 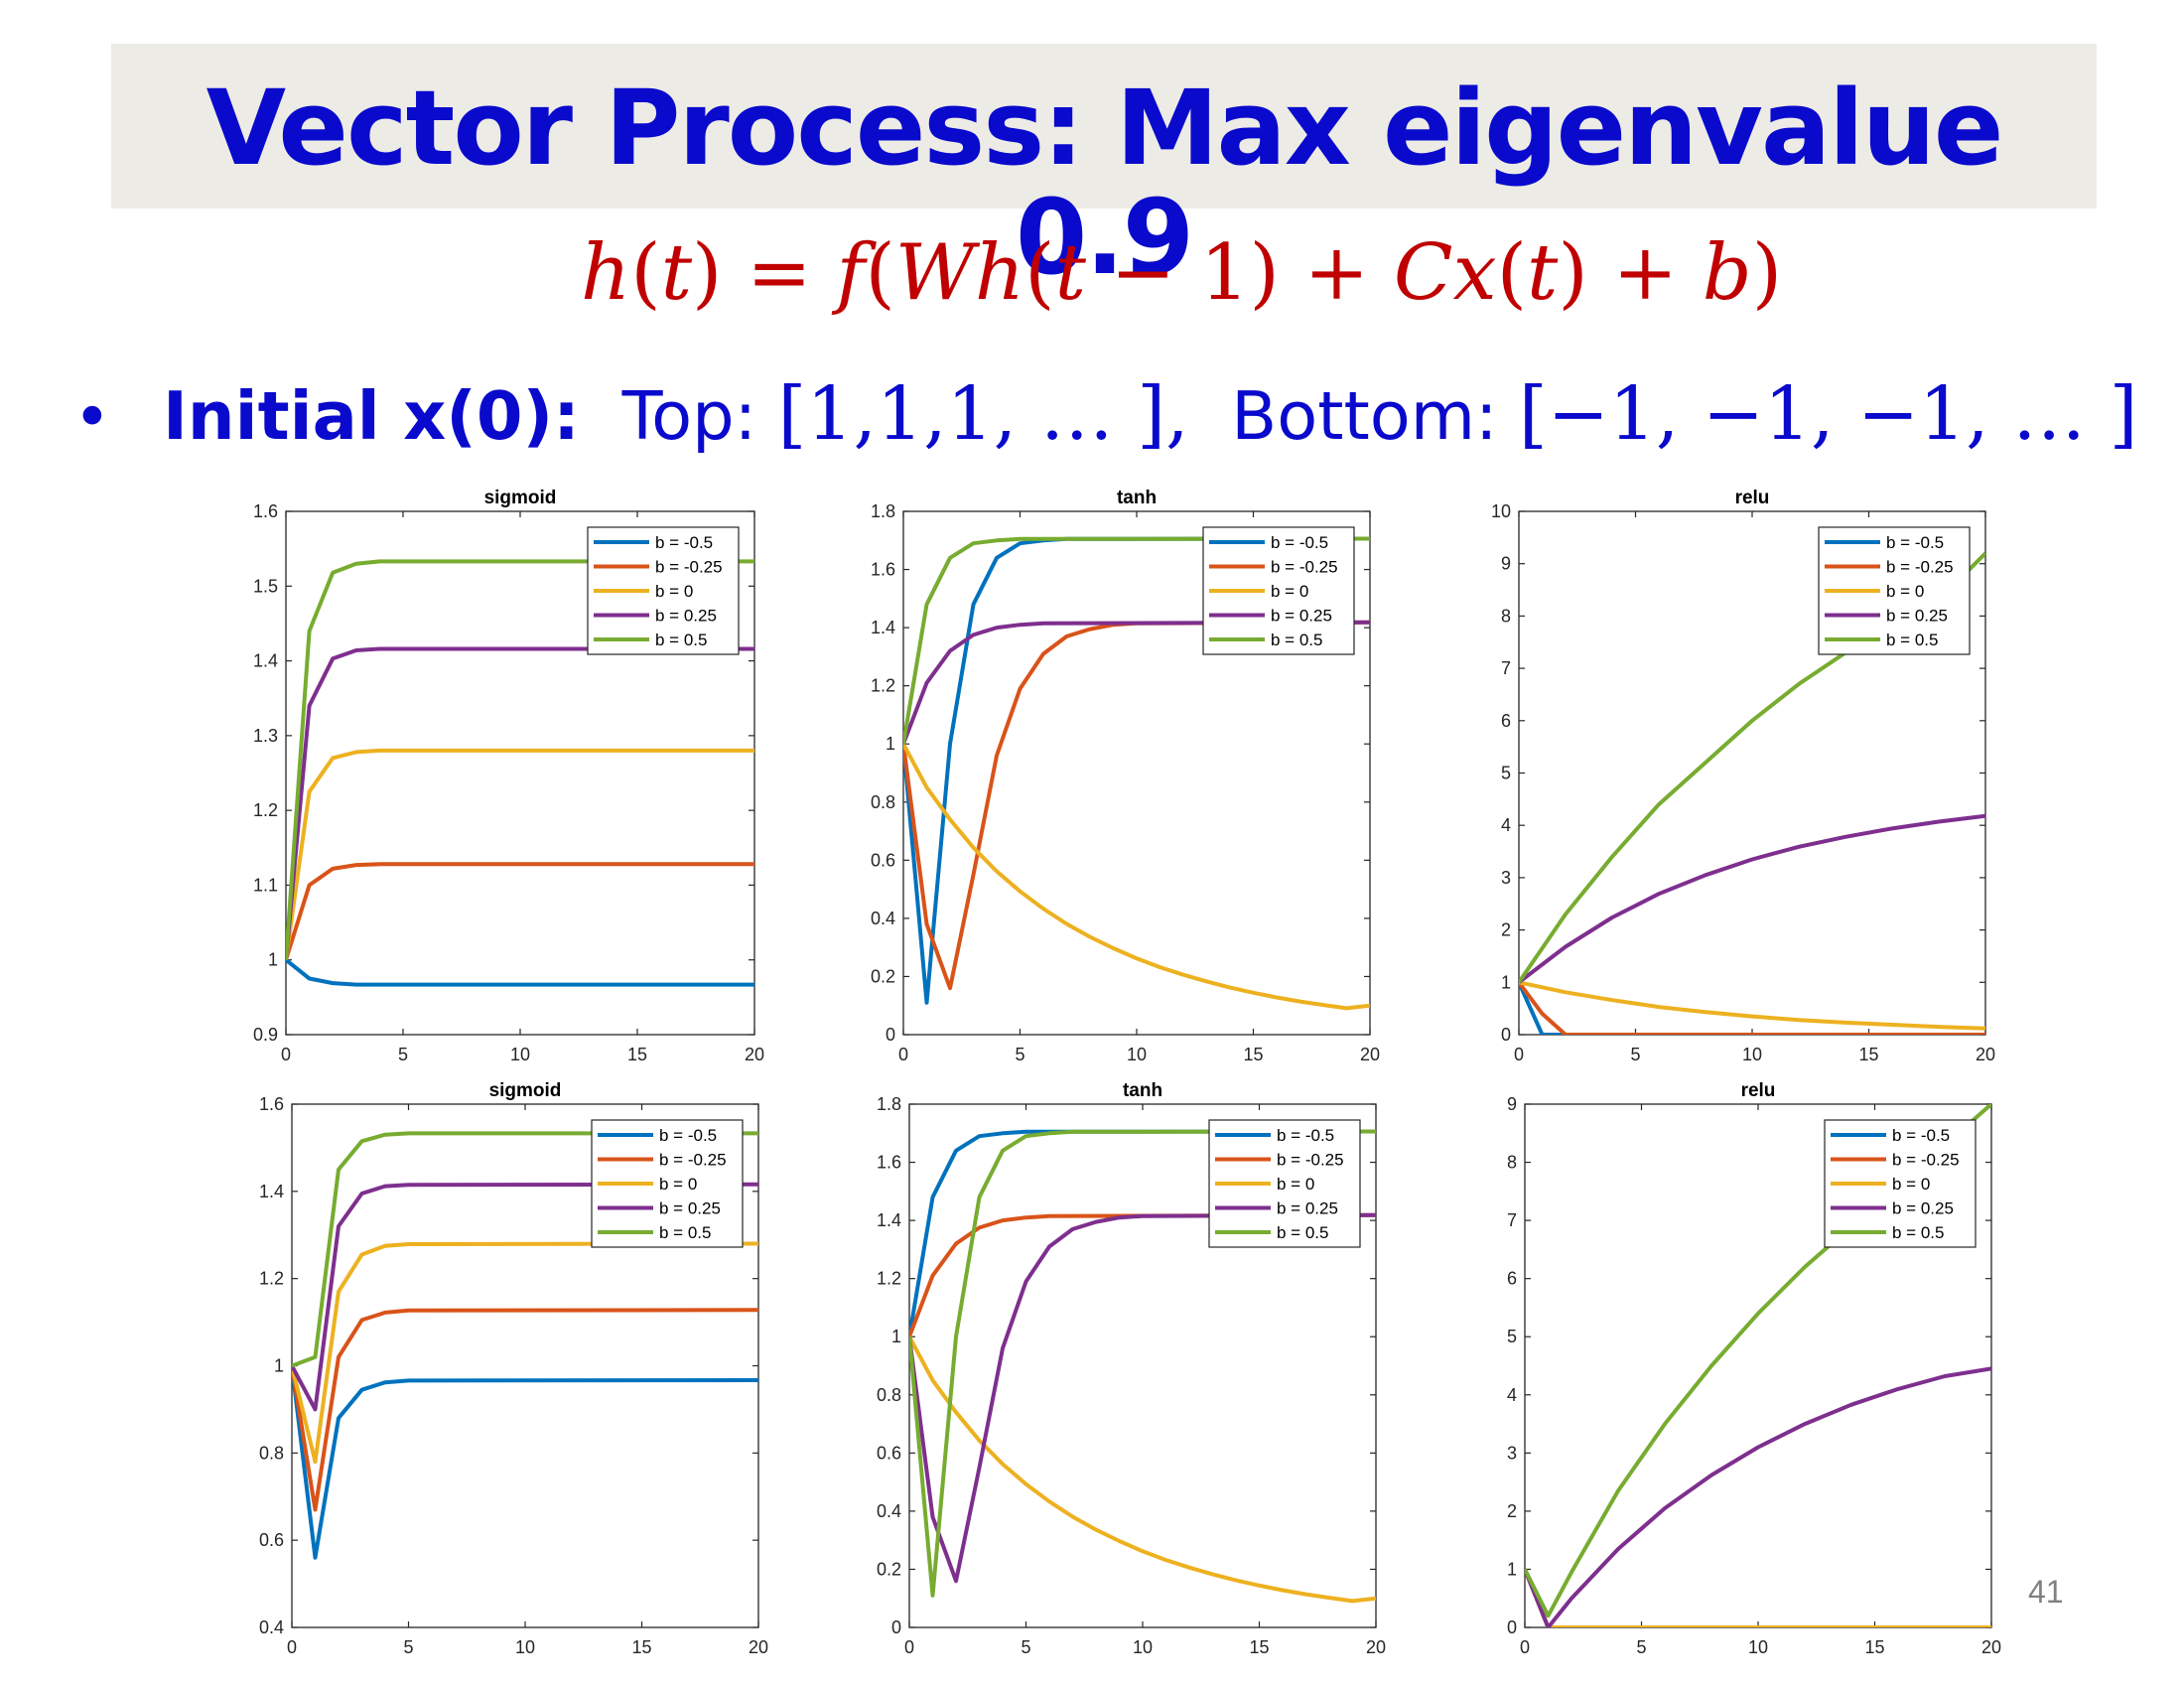 I want to click on y-tick-label: 1.4, so click(x=889, y=1220).